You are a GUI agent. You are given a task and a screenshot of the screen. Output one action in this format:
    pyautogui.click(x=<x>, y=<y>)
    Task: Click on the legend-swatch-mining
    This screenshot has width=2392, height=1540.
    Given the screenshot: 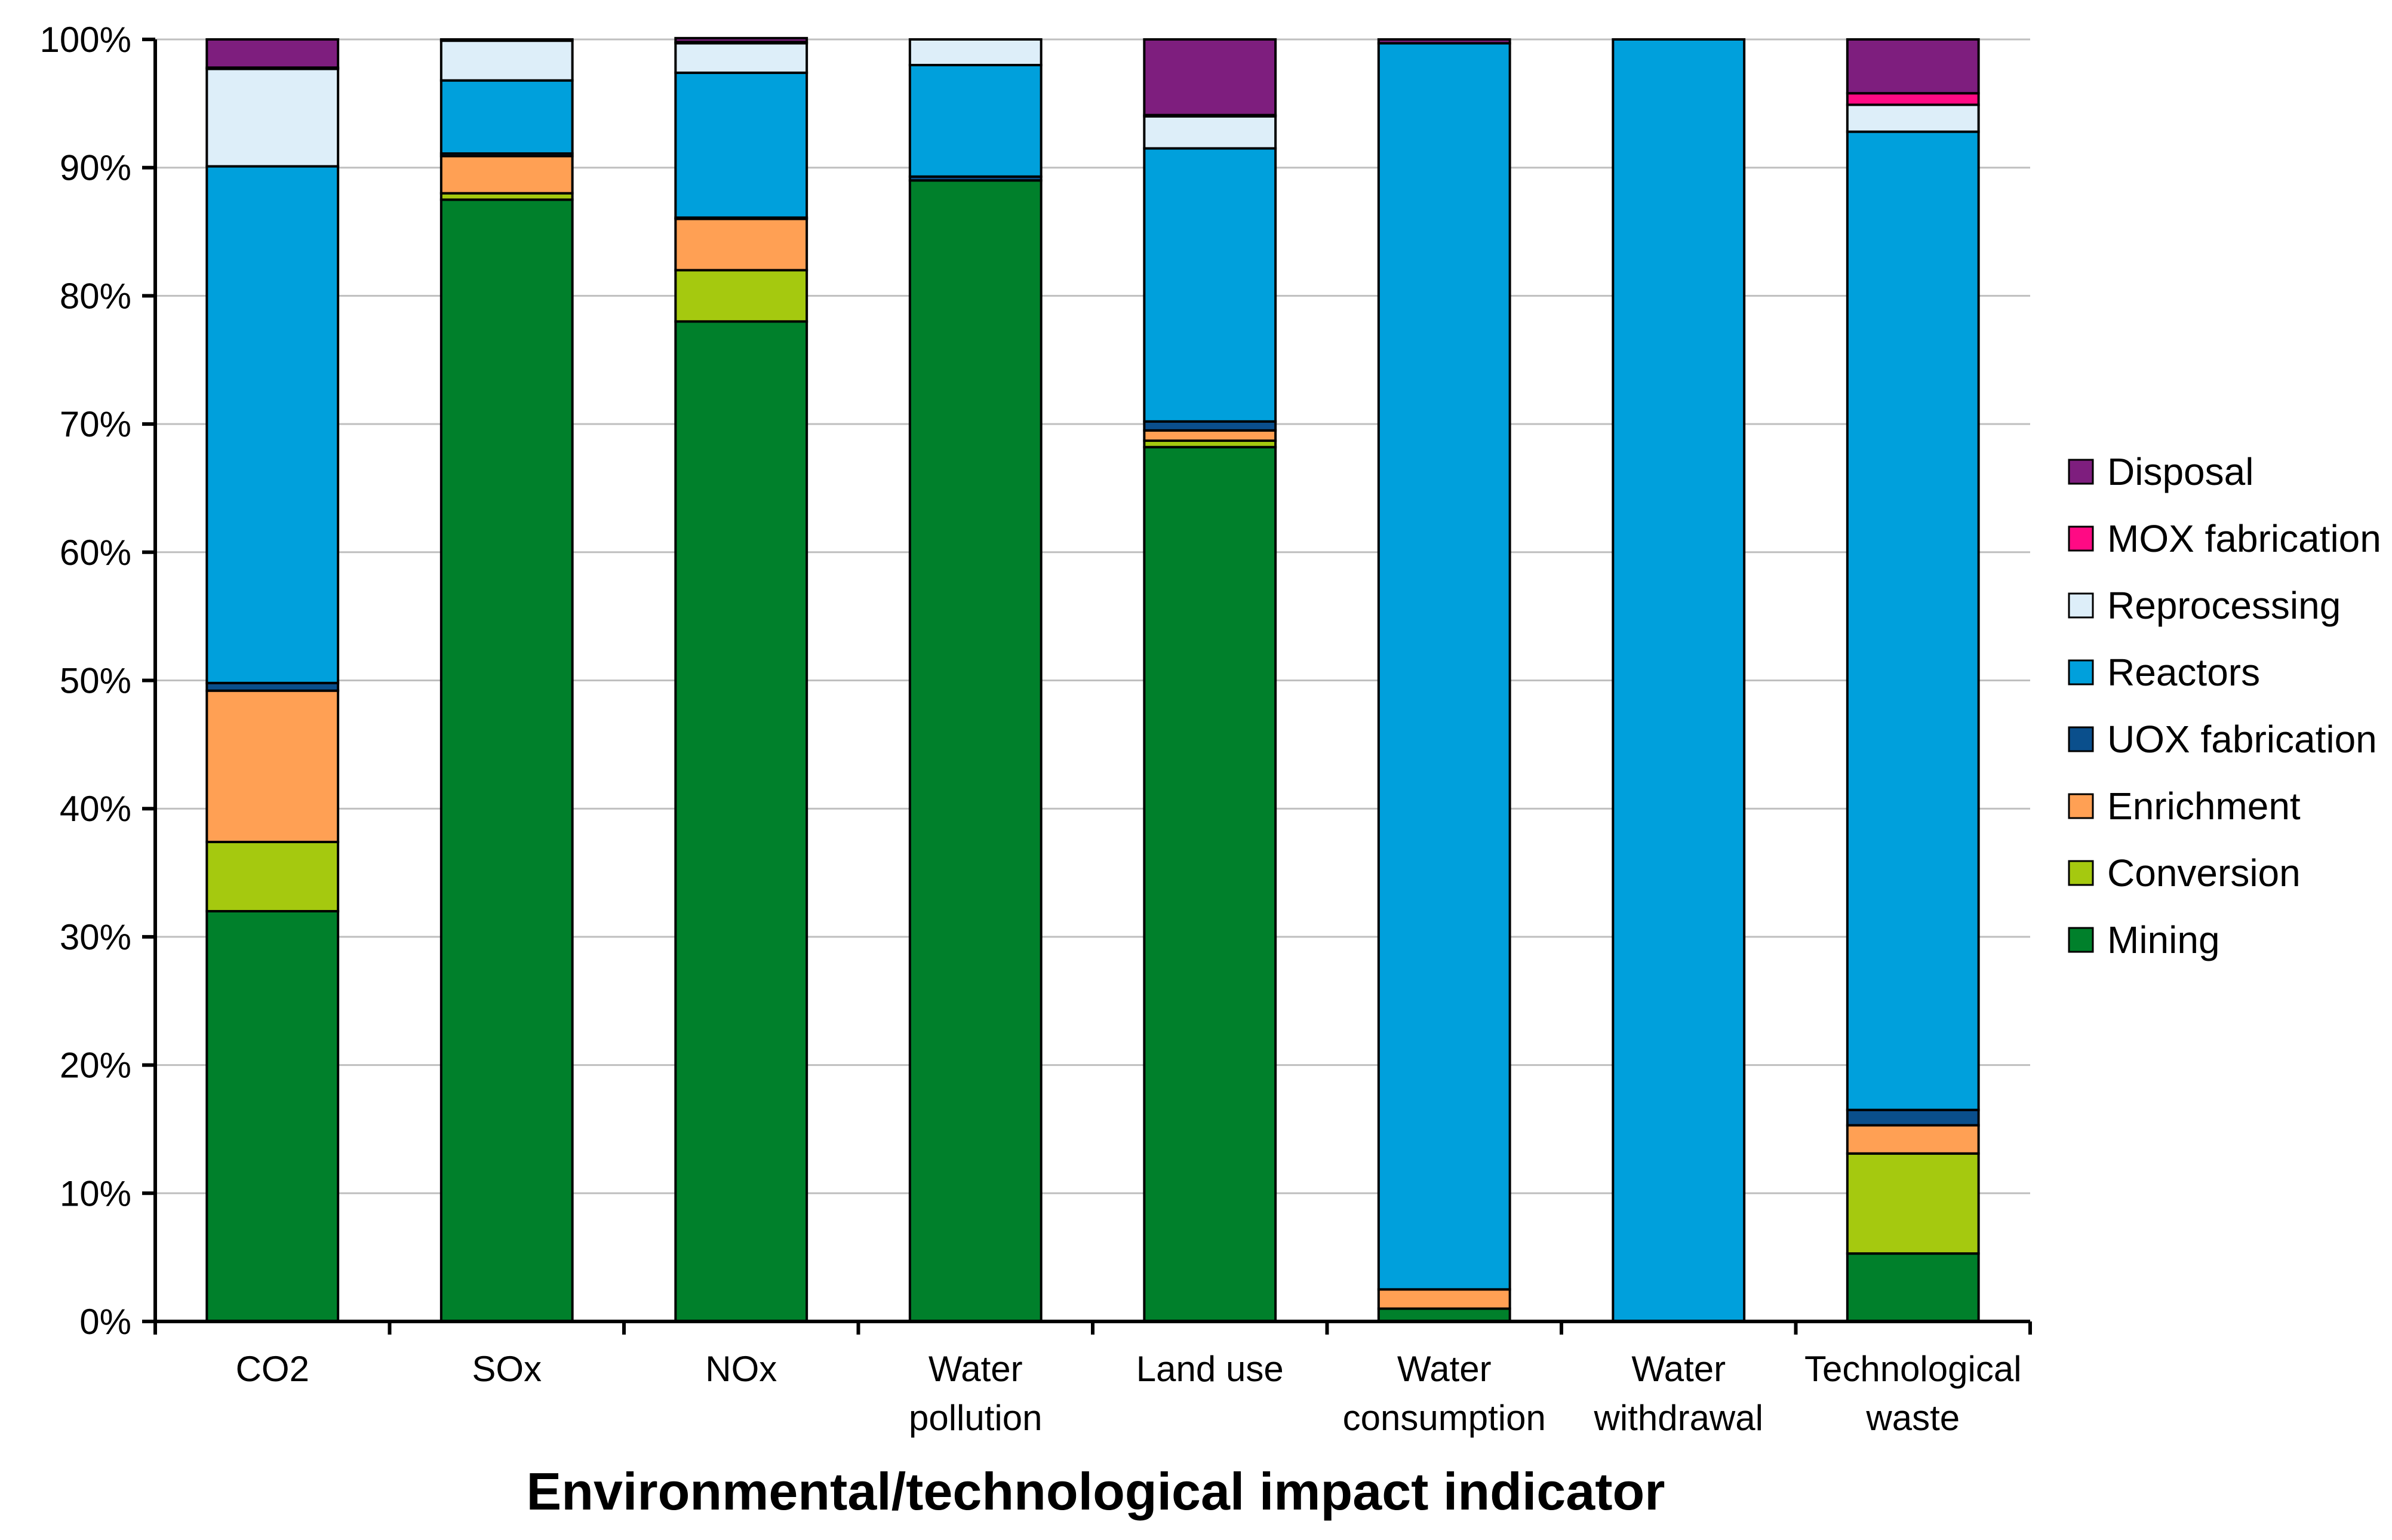 What is the action you would take?
    pyautogui.click(x=2081, y=940)
    